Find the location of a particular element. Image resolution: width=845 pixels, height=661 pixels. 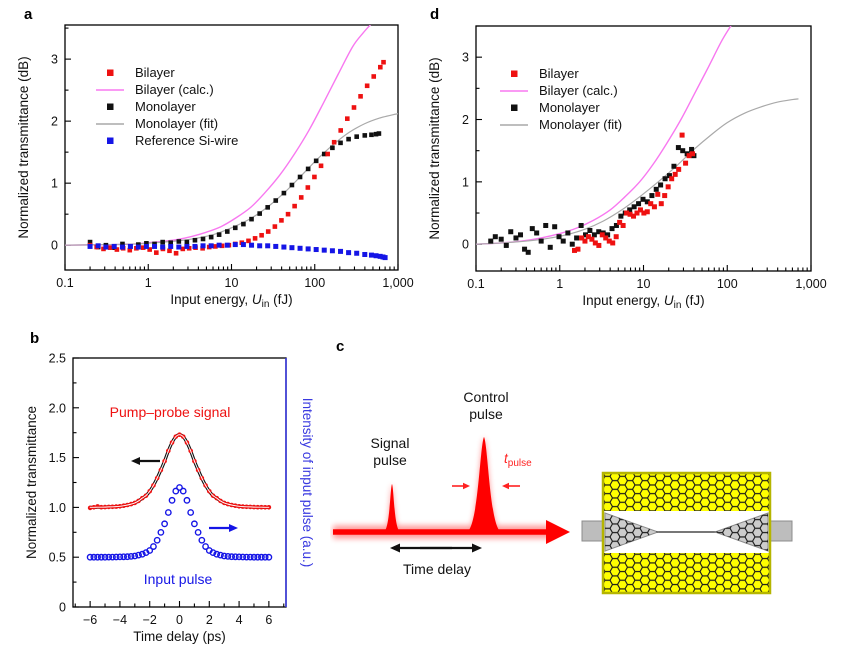

svg-text: 4 is located at coordinates (239, 620).